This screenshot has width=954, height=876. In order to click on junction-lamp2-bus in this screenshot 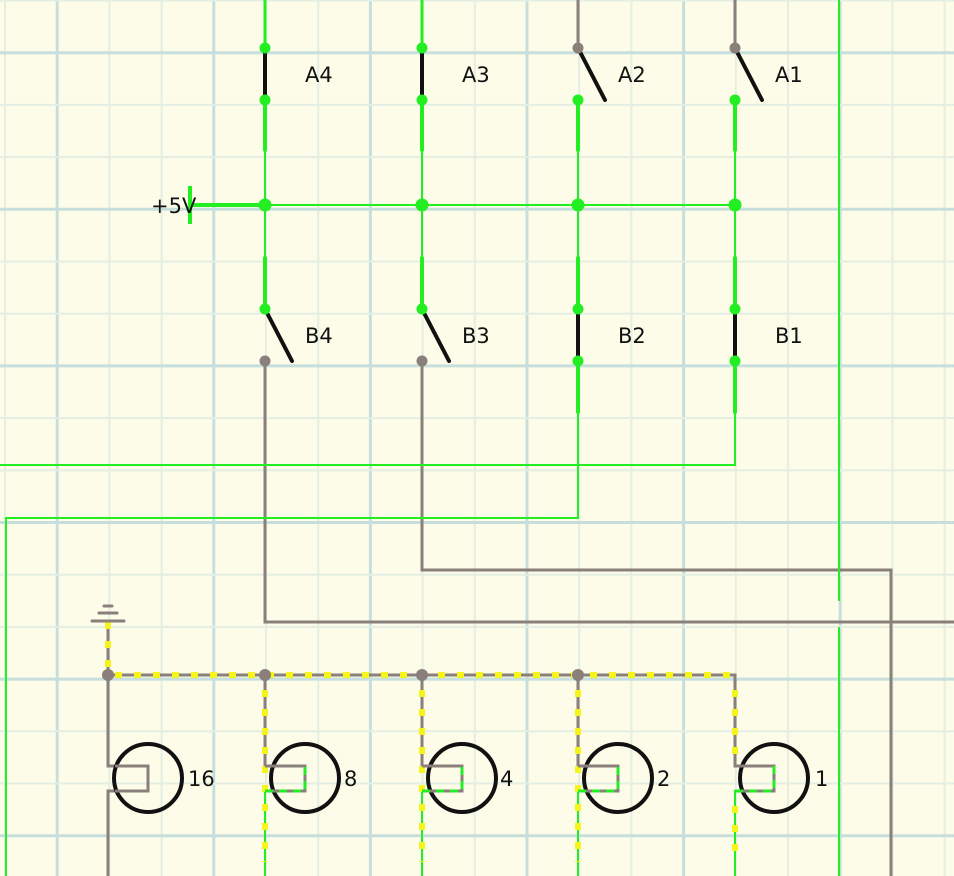, I will do `click(578, 675)`.